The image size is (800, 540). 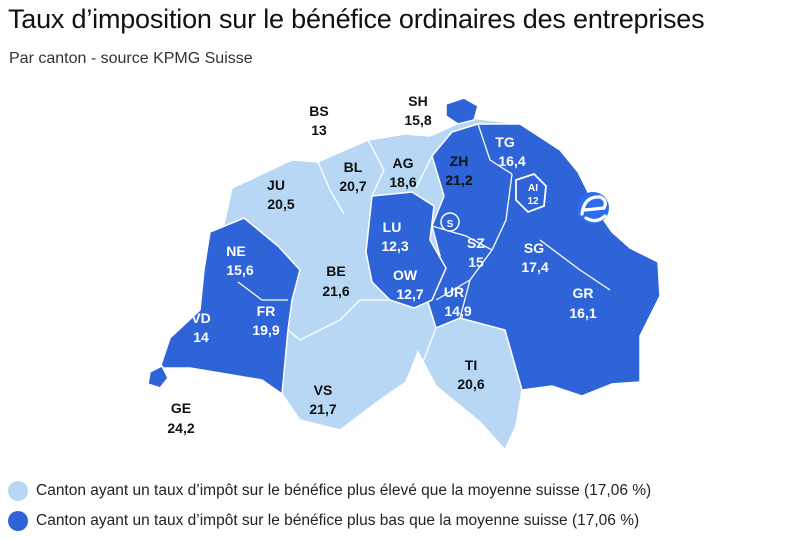 I want to click on canton-bs-rate: 13, so click(x=319, y=130).